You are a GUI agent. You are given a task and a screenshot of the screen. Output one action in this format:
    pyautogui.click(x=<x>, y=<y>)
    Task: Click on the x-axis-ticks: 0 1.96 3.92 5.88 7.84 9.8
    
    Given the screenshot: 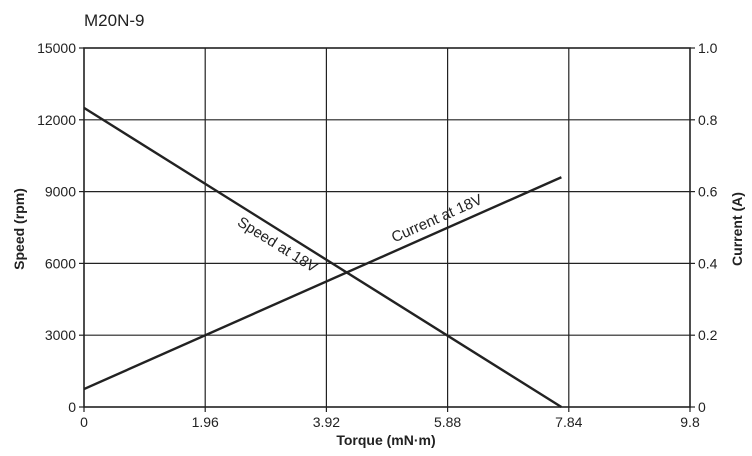 What is the action you would take?
    pyautogui.click(x=390, y=418)
    